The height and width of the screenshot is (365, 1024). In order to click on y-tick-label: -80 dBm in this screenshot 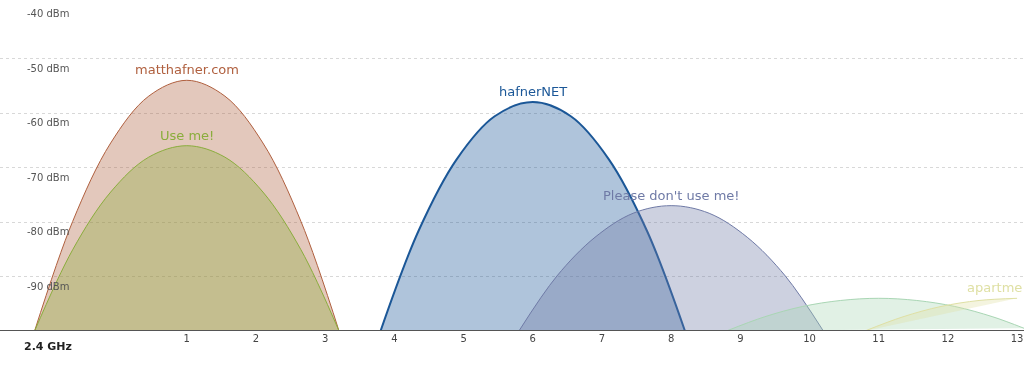, I will do `click(48, 231)`.